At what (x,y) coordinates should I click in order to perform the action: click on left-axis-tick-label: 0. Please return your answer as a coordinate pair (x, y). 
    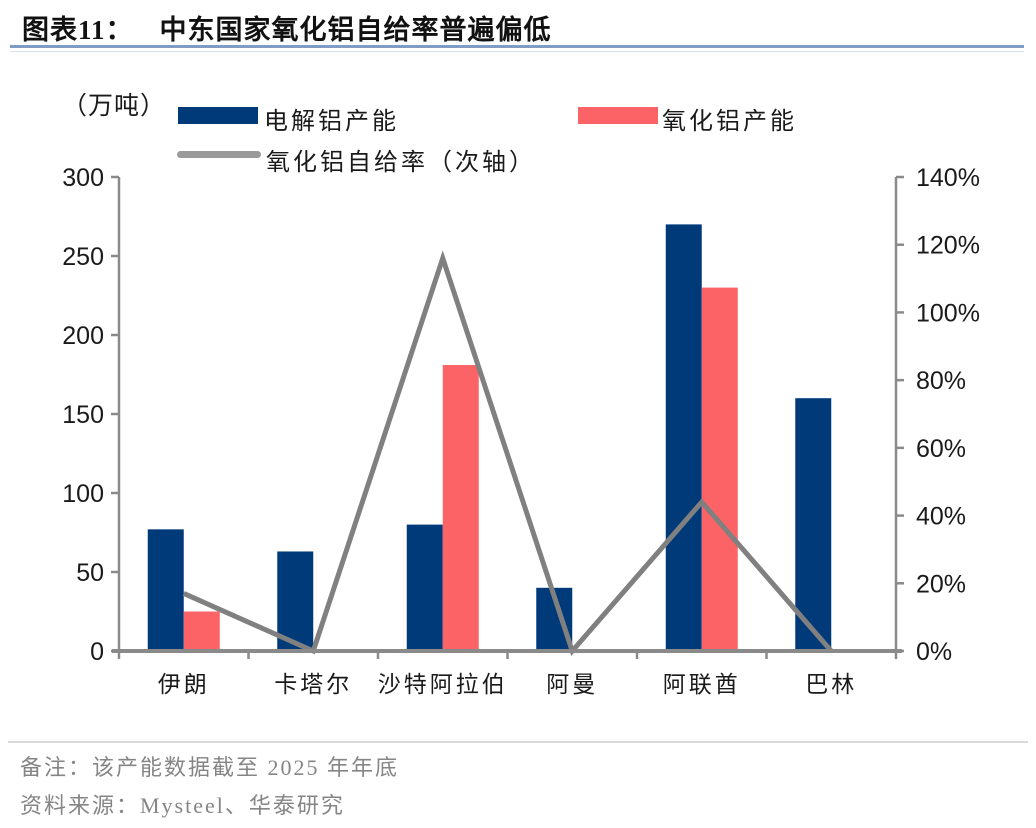
    Looking at the image, I should click on (97, 652).